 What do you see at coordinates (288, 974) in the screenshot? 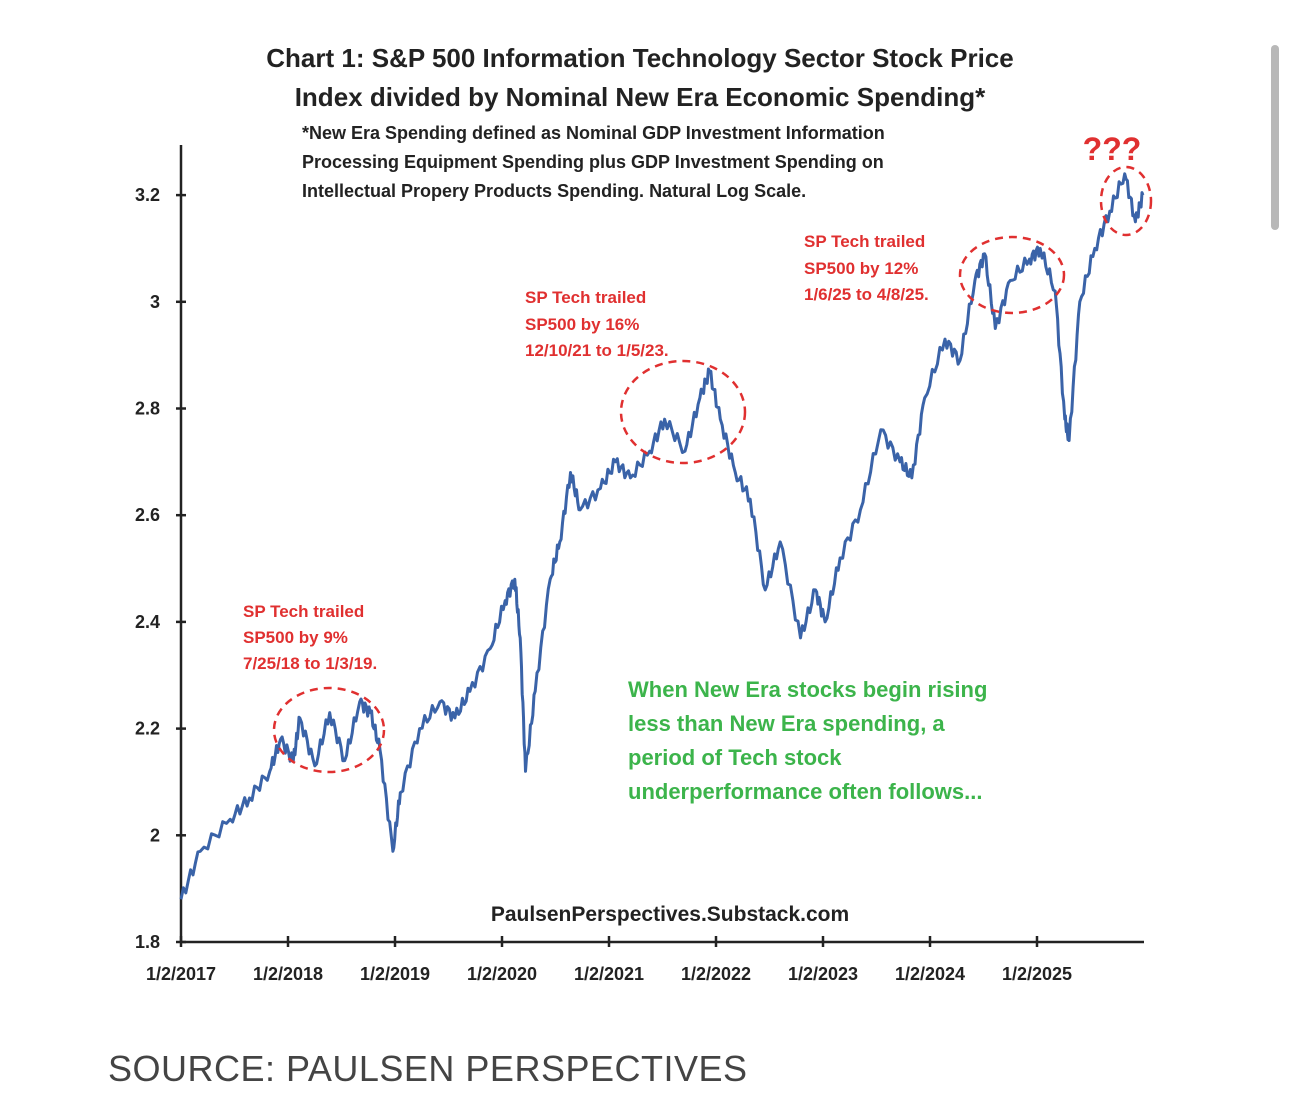
I see `x-tick-label: 1/2/2018` at bounding box center [288, 974].